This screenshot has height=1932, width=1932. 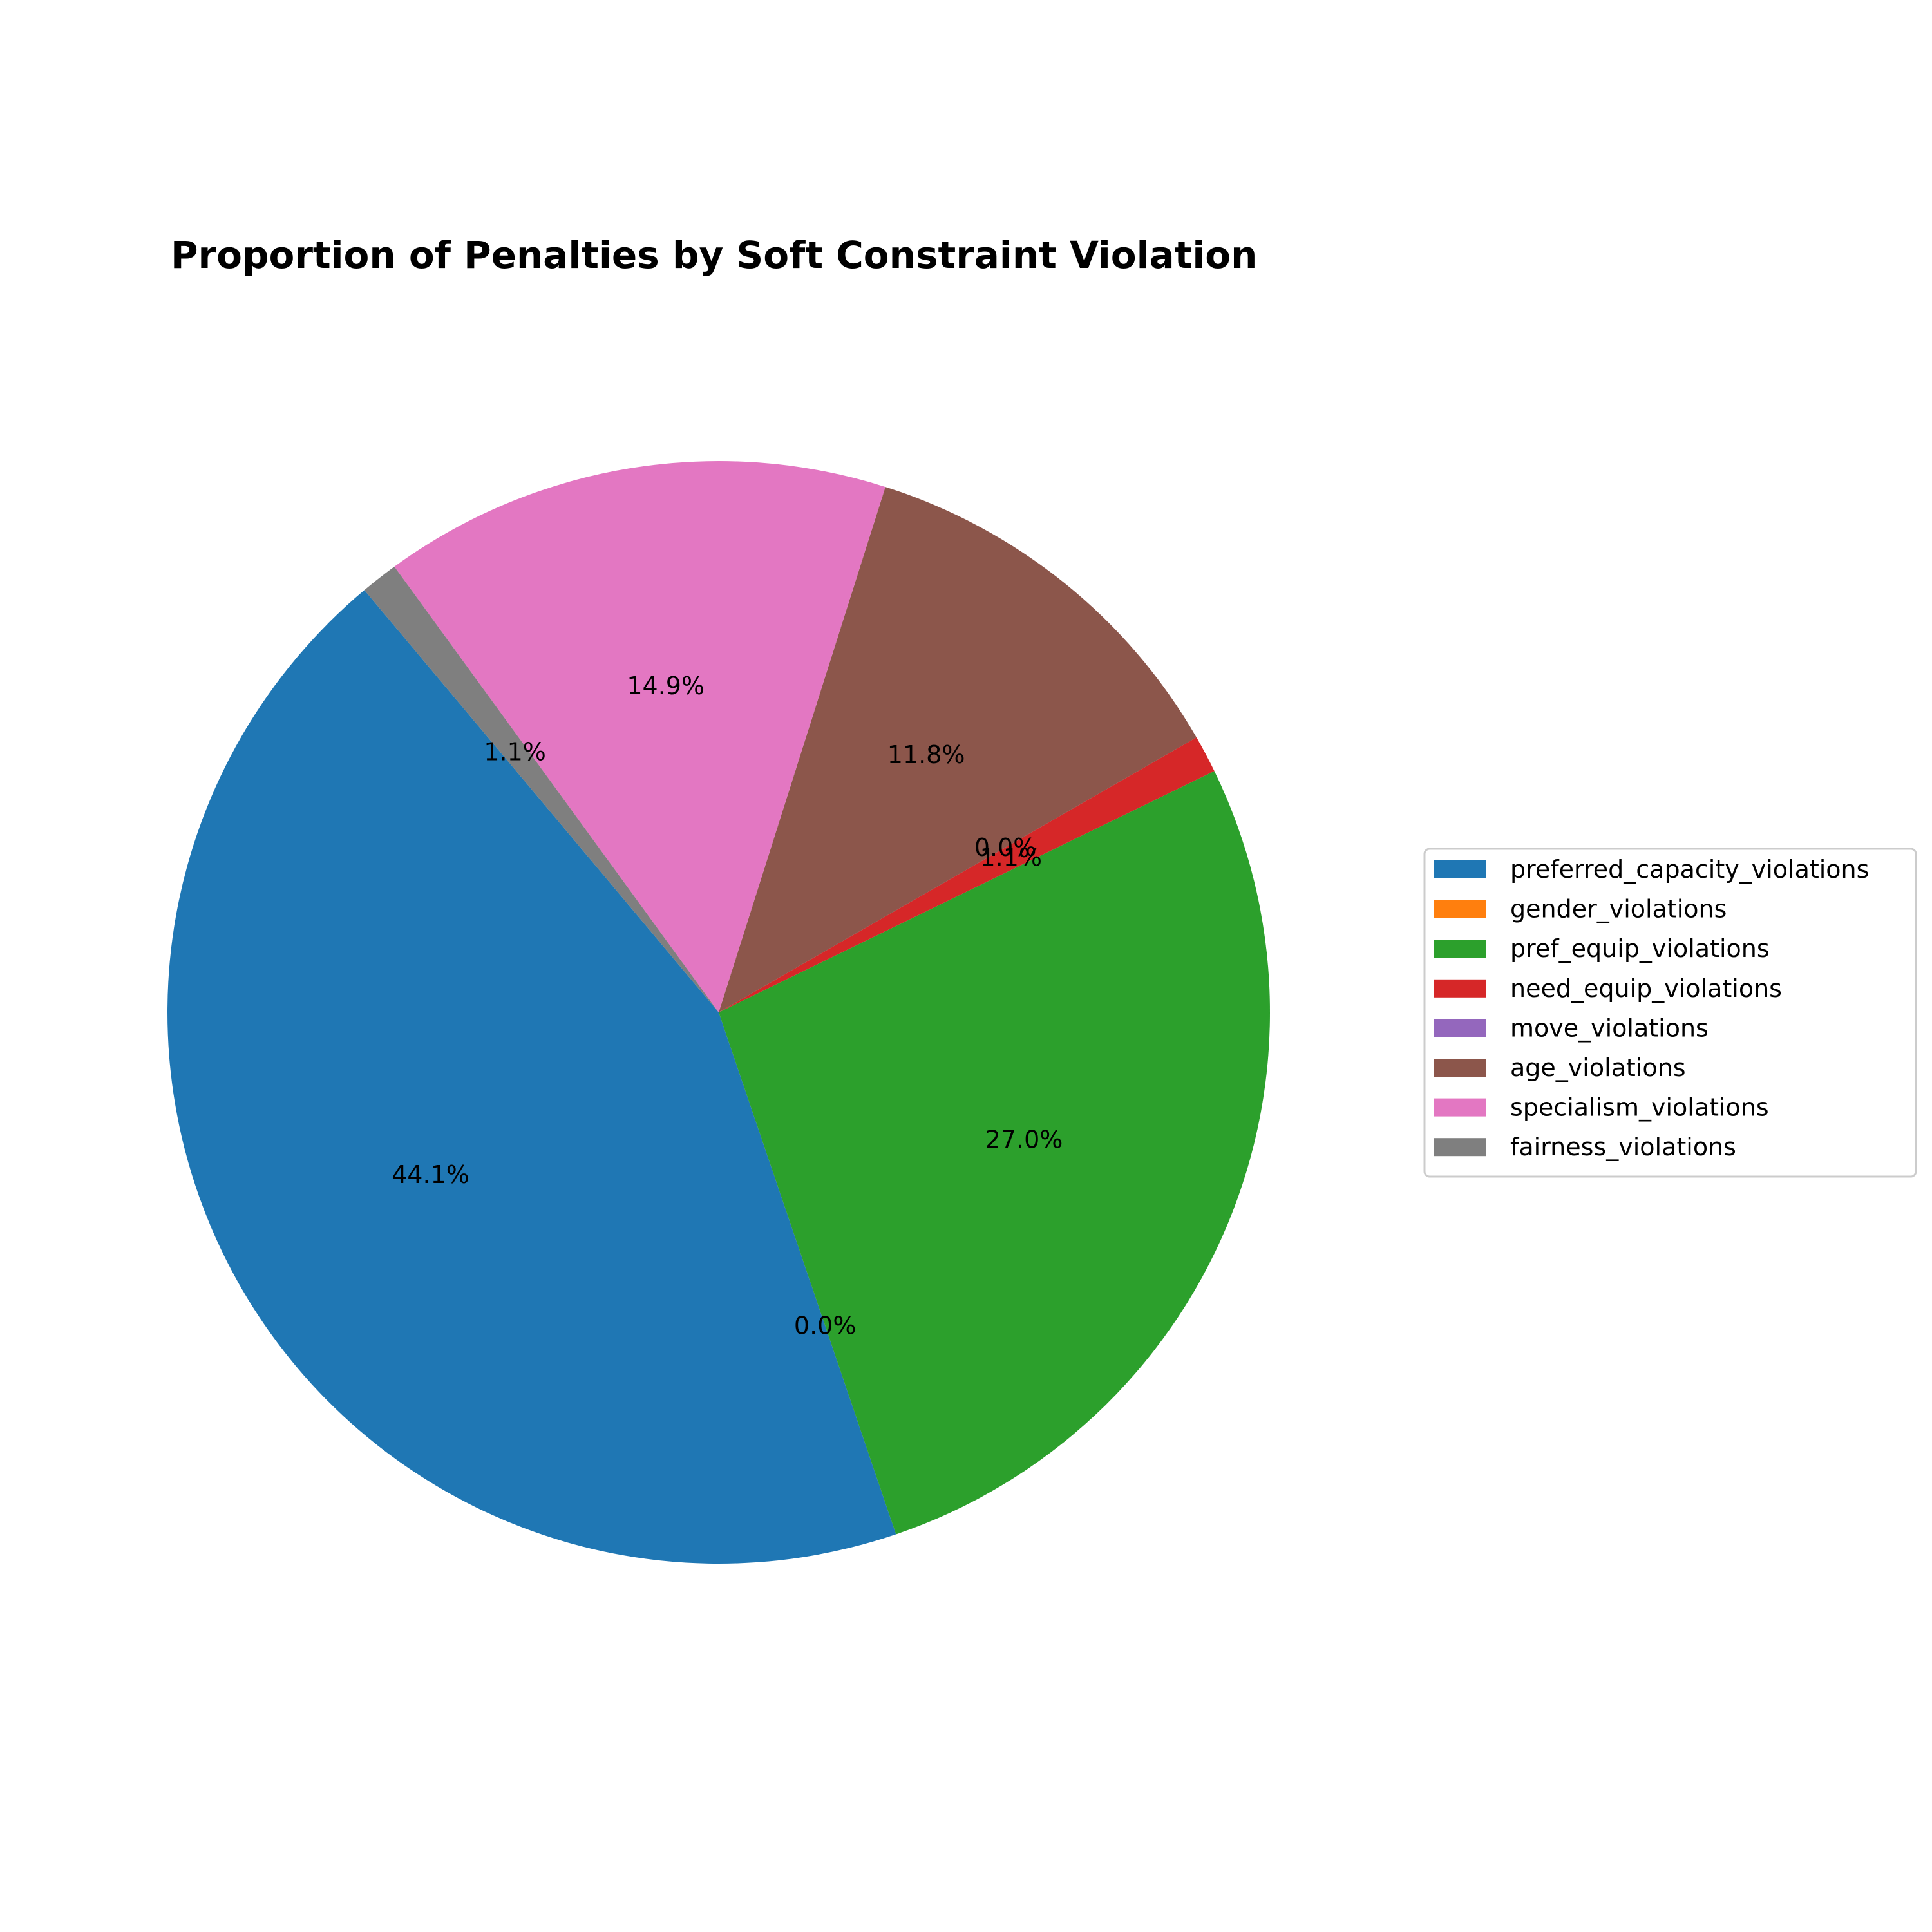 I want to click on legend-swatch-move-violations, so click(x=1460, y=1028).